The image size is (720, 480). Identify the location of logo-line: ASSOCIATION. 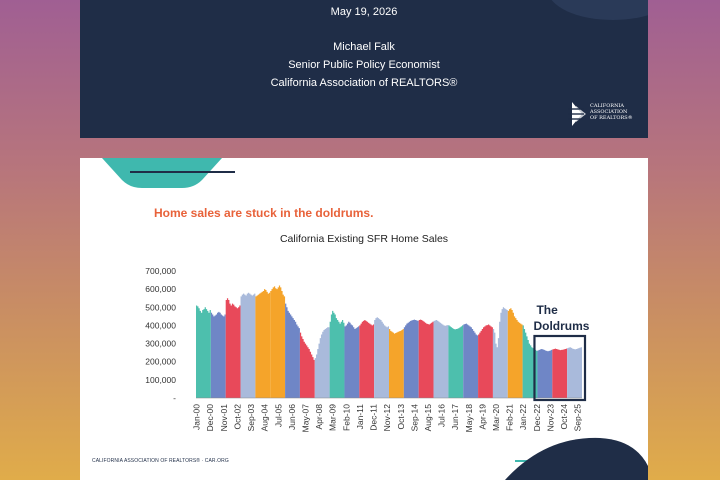
(609, 112).